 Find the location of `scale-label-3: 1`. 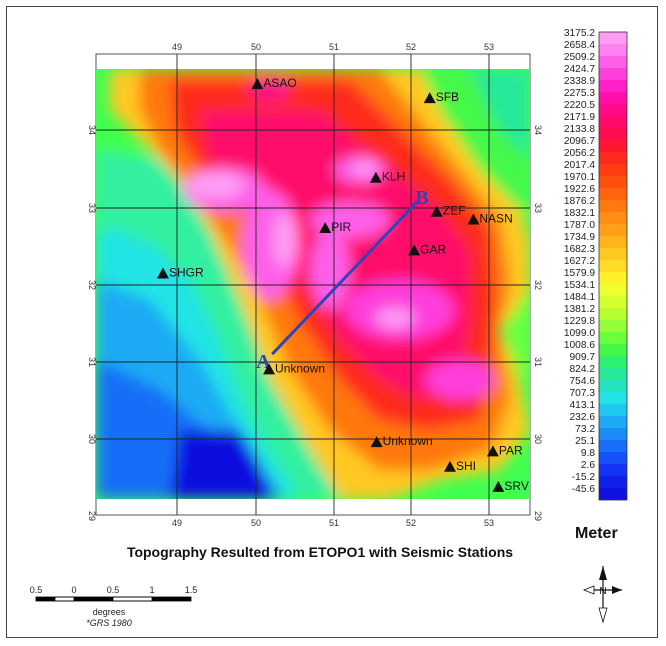

scale-label-3: 1 is located at coordinates (151, 590).